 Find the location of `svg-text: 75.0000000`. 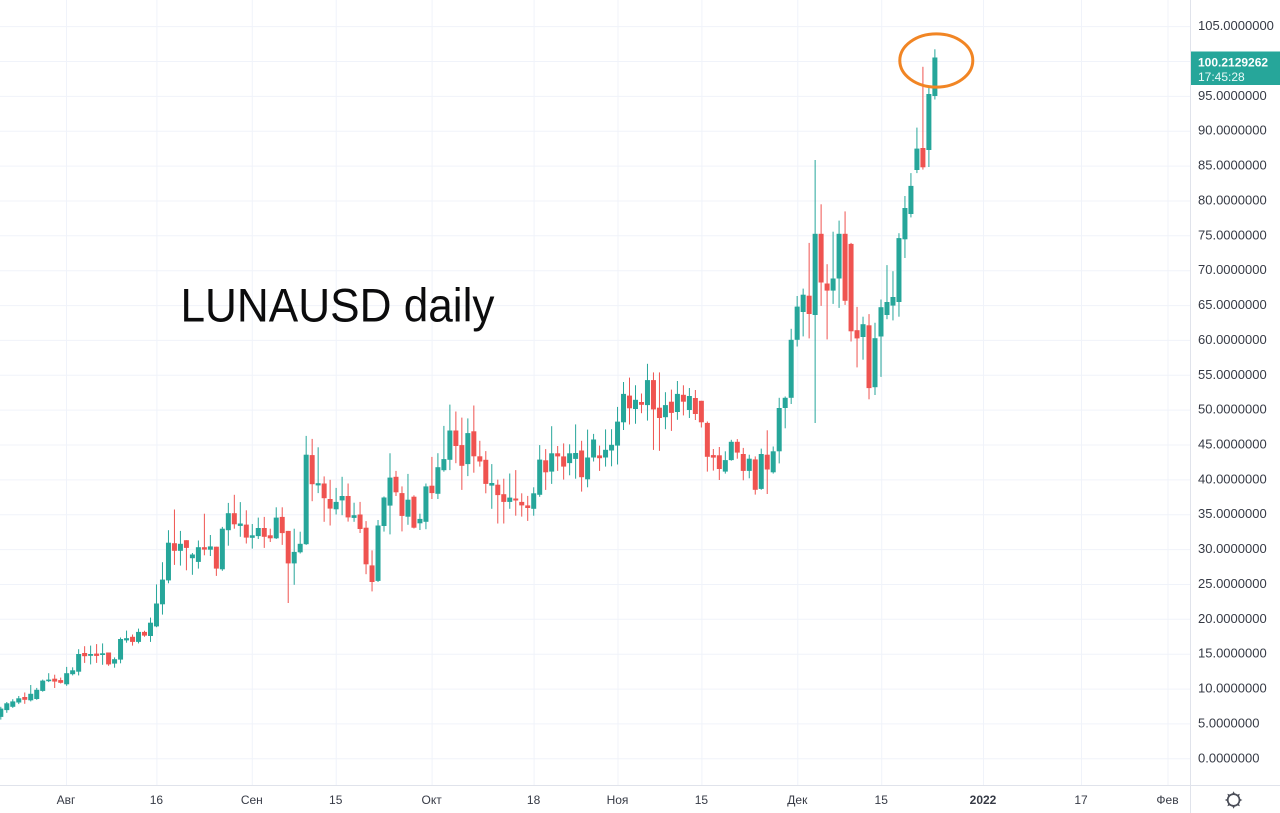

svg-text: 75.0000000 is located at coordinates (1232, 234).